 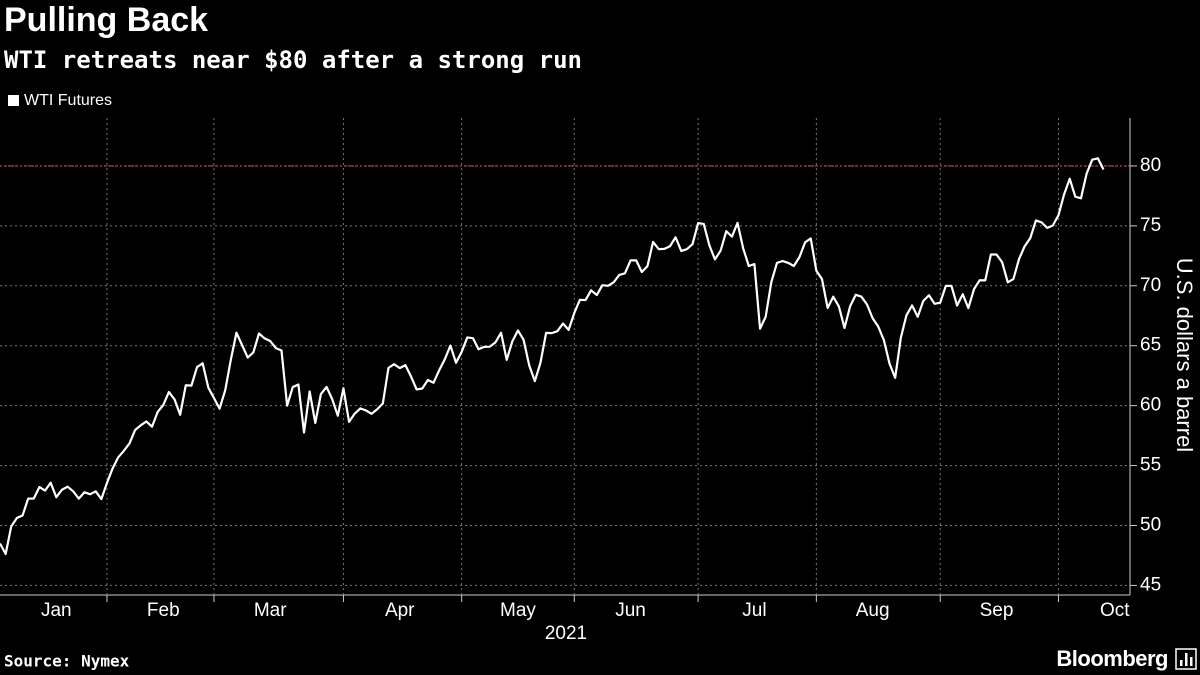 I want to click on x-tick-label: Jun, so click(x=630, y=610).